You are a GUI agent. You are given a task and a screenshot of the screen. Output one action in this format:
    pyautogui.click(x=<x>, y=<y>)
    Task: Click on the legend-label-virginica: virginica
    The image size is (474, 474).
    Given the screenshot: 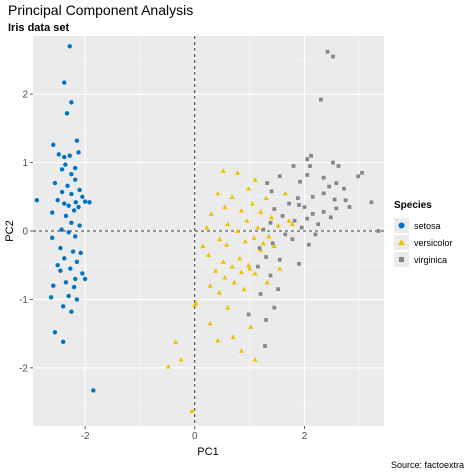 What is the action you would take?
    pyautogui.click(x=430, y=260)
    